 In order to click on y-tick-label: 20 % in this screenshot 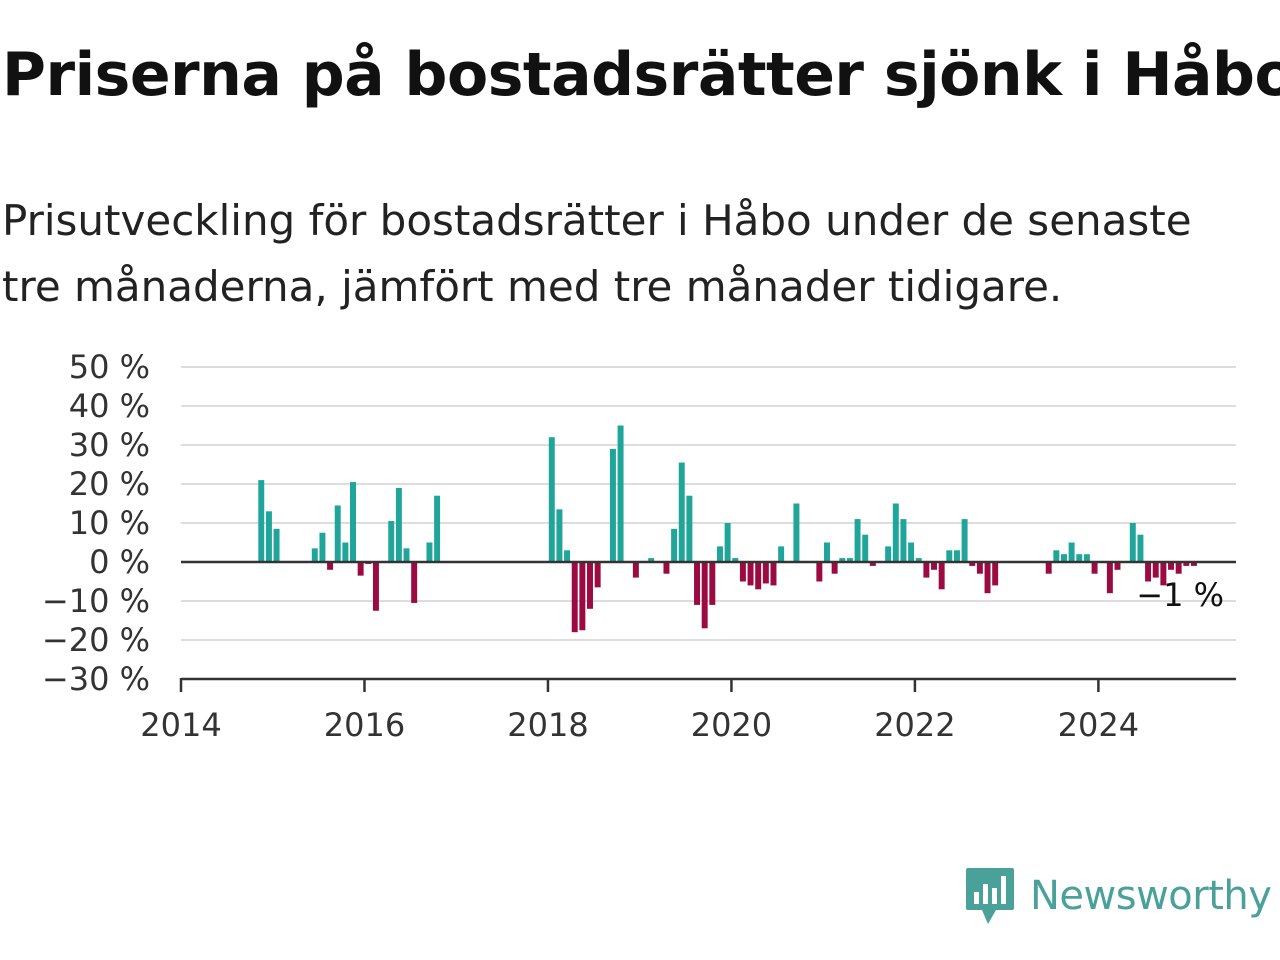, I will do `click(109, 484)`.